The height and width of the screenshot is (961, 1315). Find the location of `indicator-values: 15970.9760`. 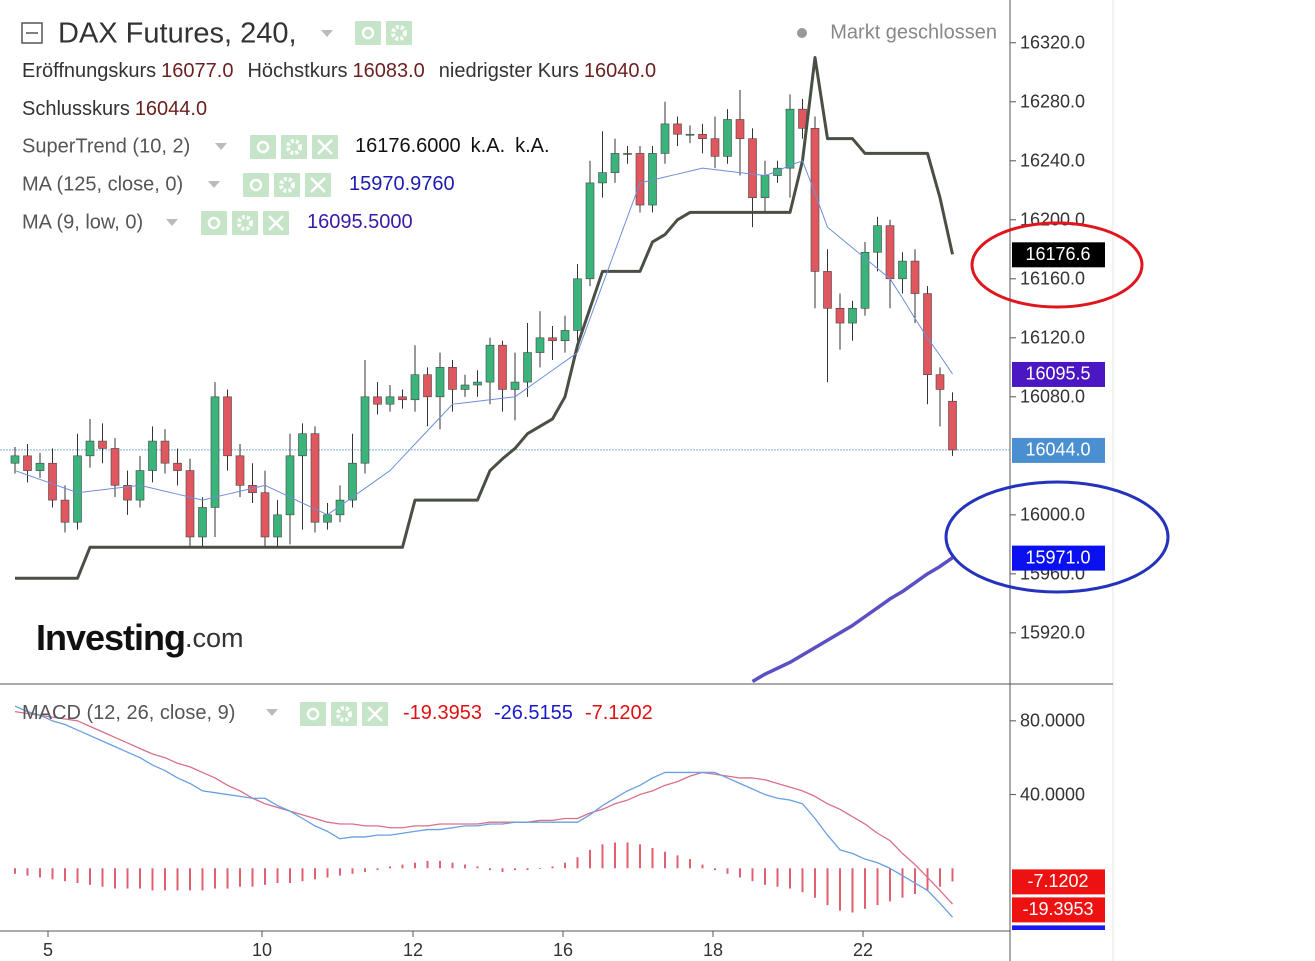

indicator-values: 15970.9760 is located at coordinates (402, 184).